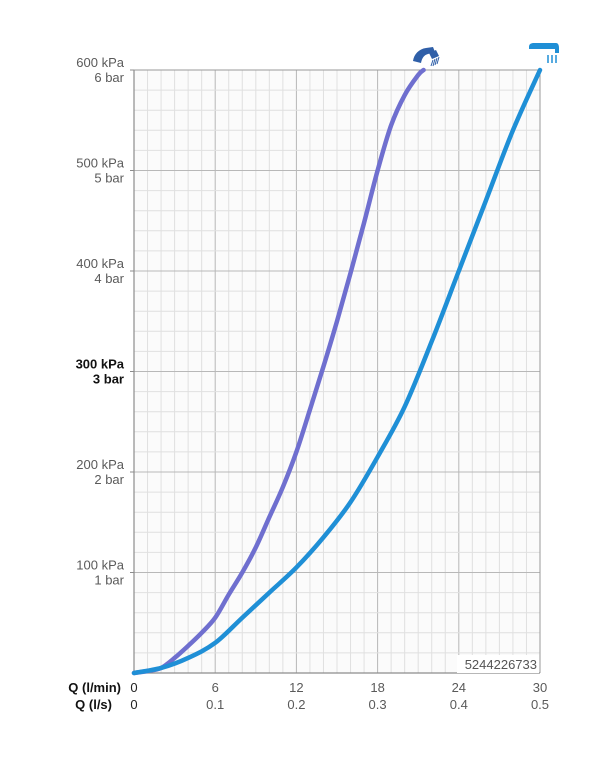  I want to click on y-tick-label-kpa: 400 kPa, so click(100, 263).